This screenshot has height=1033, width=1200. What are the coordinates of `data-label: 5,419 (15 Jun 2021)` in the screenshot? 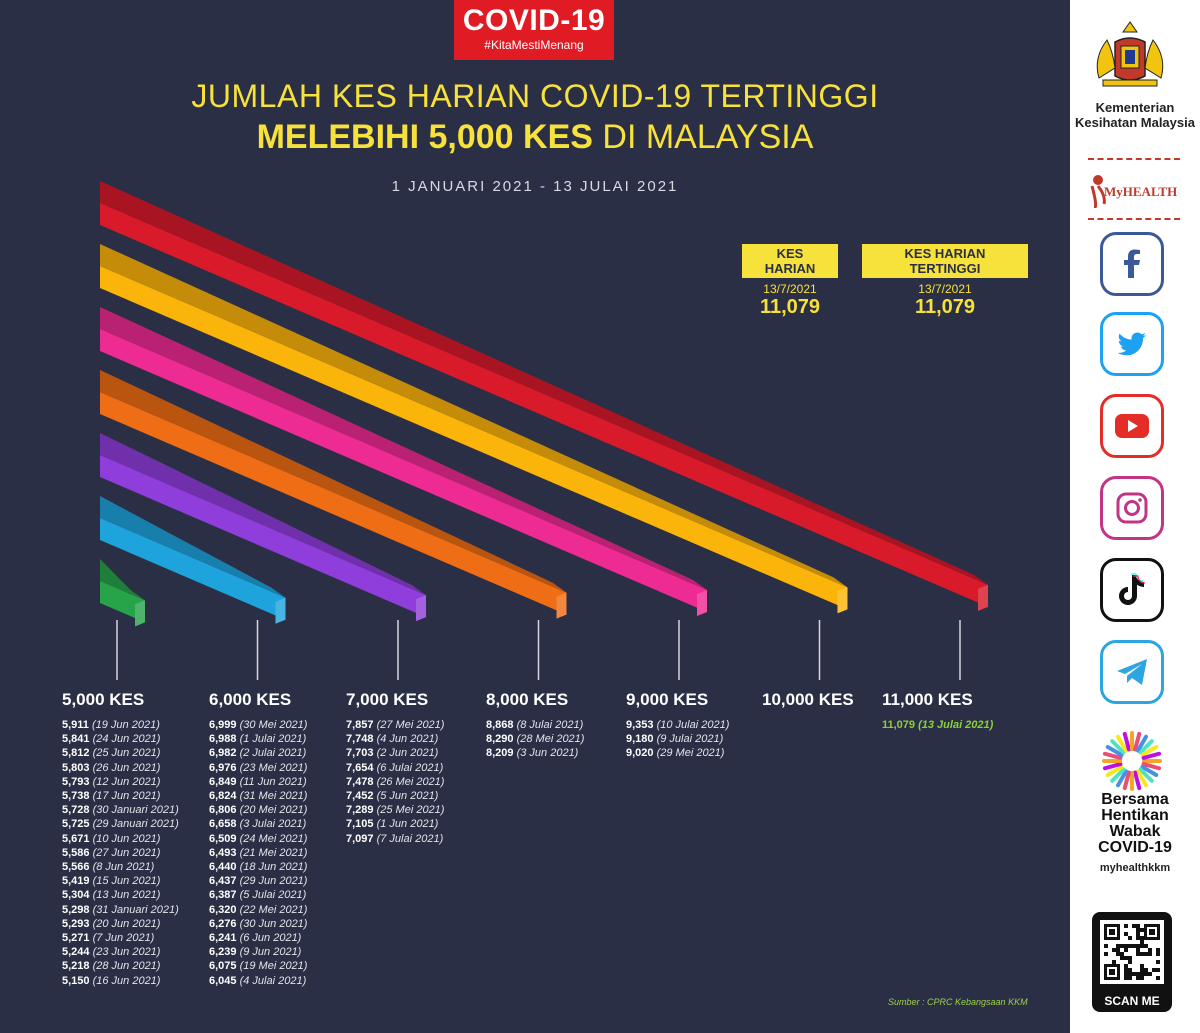 It's located at (111, 881).